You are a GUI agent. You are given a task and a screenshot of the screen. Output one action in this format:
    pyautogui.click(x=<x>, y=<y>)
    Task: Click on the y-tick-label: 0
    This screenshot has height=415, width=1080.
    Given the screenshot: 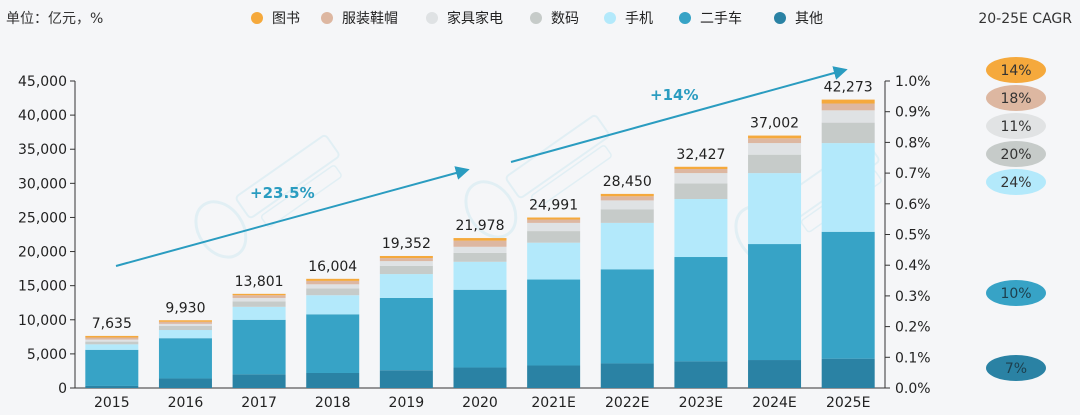 What is the action you would take?
    pyautogui.click(x=62, y=389)
    